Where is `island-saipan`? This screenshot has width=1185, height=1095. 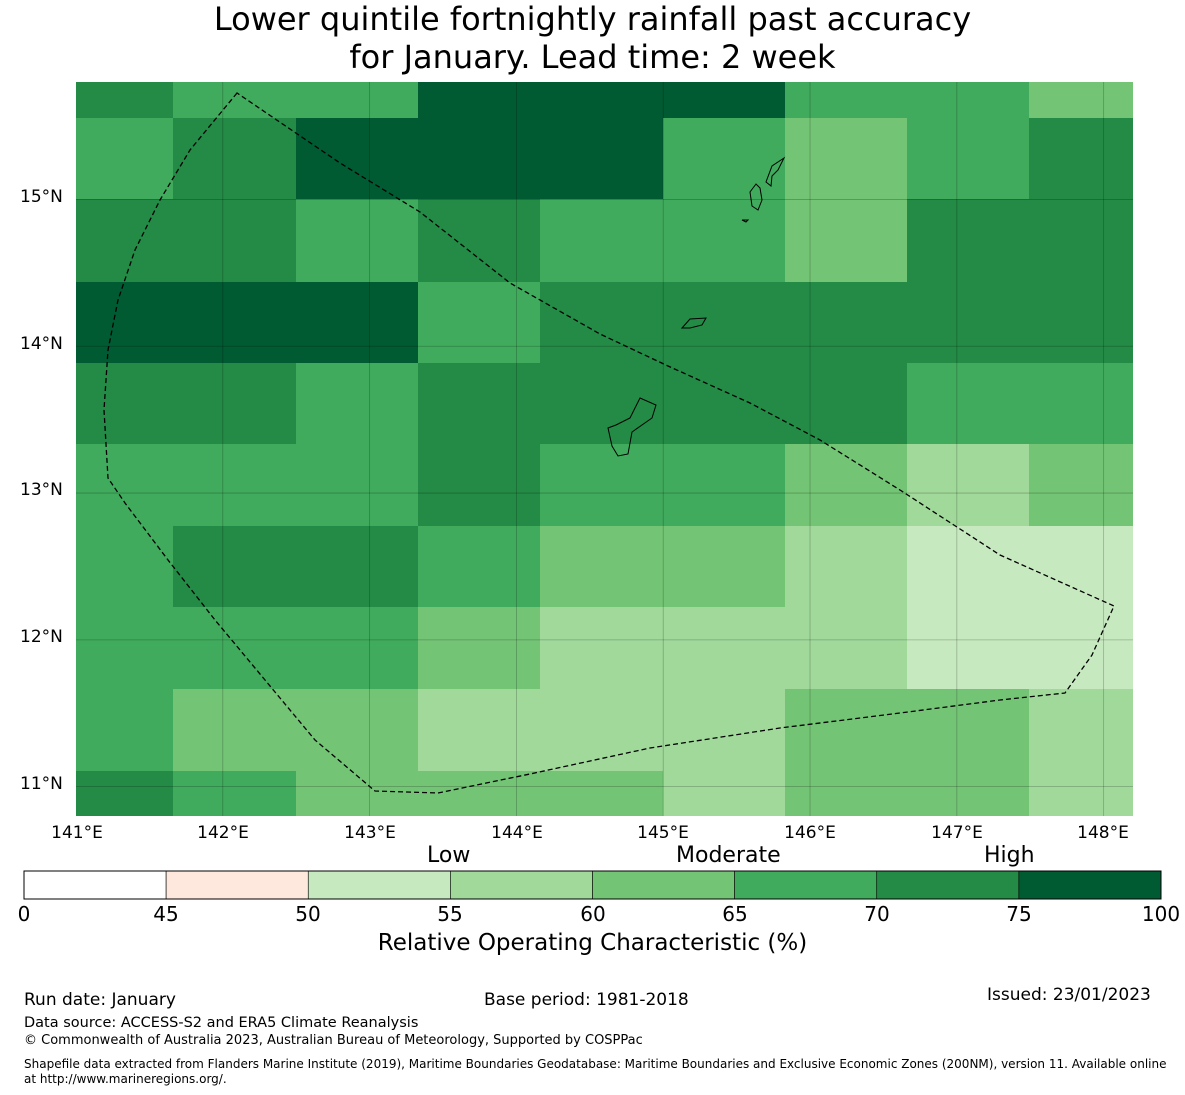 island-saipan is located at coordinates (763, 189).